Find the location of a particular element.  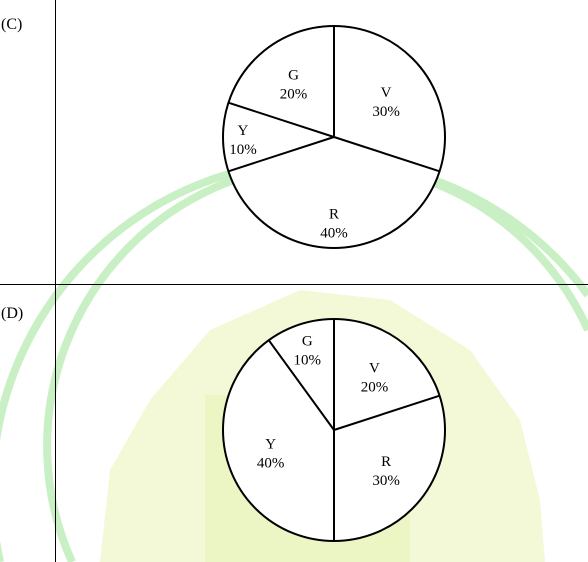

option-d-label: (D) is located at coordinates (12, 313).